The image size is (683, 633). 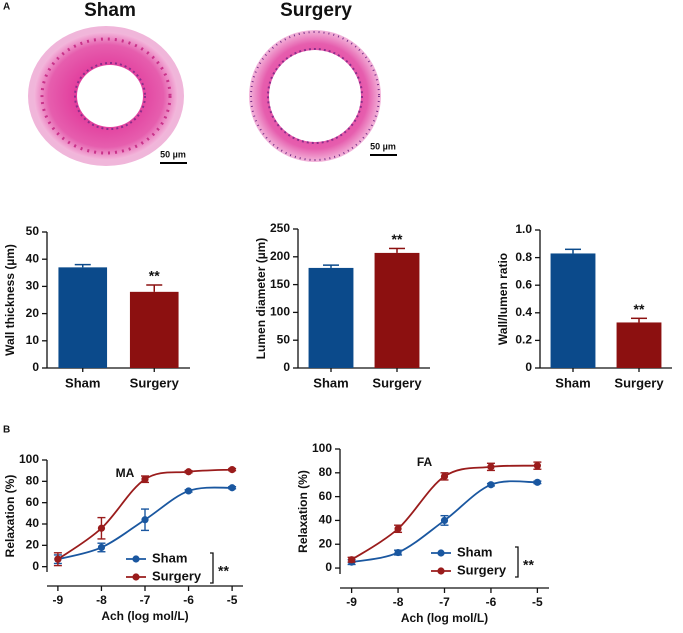 What do you see at coordinates (261, 299) in the screenshot?
I see `y-axis-label: Lumen diameter (µm)` at bounding box center [261, 299].